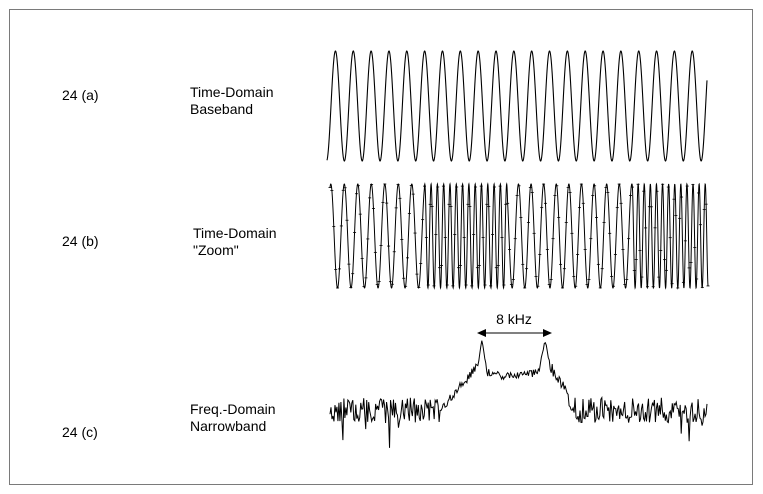 This screenshot has width=763, height=494. I want to click on panel-a-id: 24 (a), so click(80, 95).